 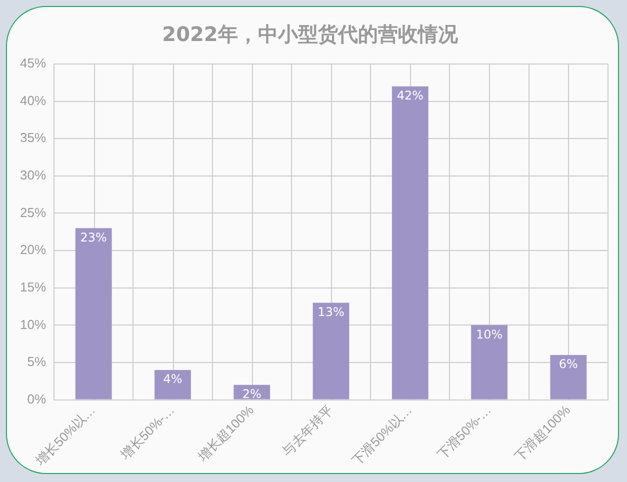 I want to click on y-tick-label: 10%, so click(x=33, y=324).